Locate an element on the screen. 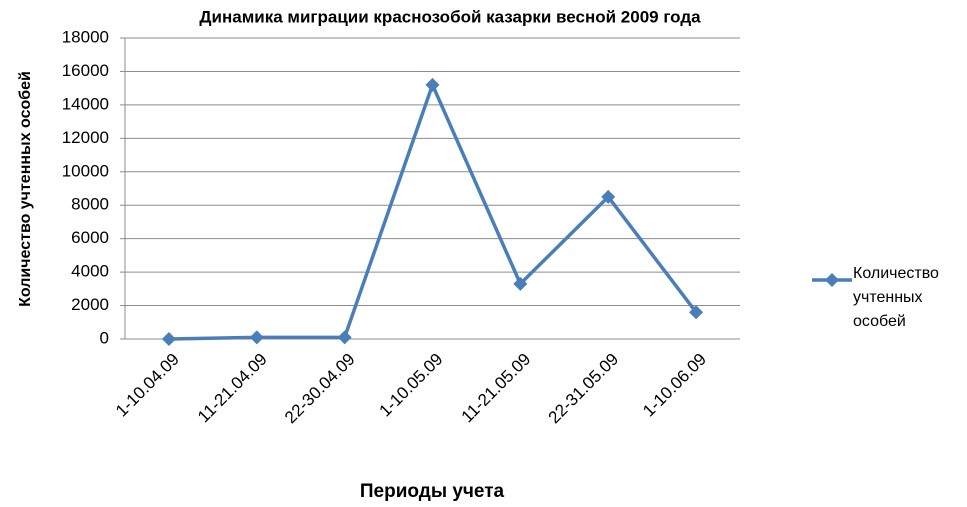  x-tick-label: 22-31.05.09 is located at coordinates (584, 389).